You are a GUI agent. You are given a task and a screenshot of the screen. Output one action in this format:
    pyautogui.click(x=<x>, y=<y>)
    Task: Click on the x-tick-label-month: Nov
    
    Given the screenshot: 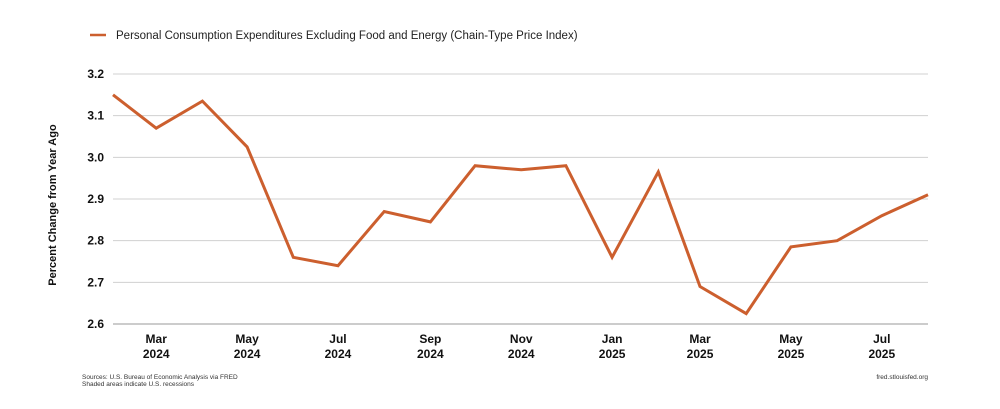 What is the action you would take?
    pyautogui.click(x=521, y=339)
    